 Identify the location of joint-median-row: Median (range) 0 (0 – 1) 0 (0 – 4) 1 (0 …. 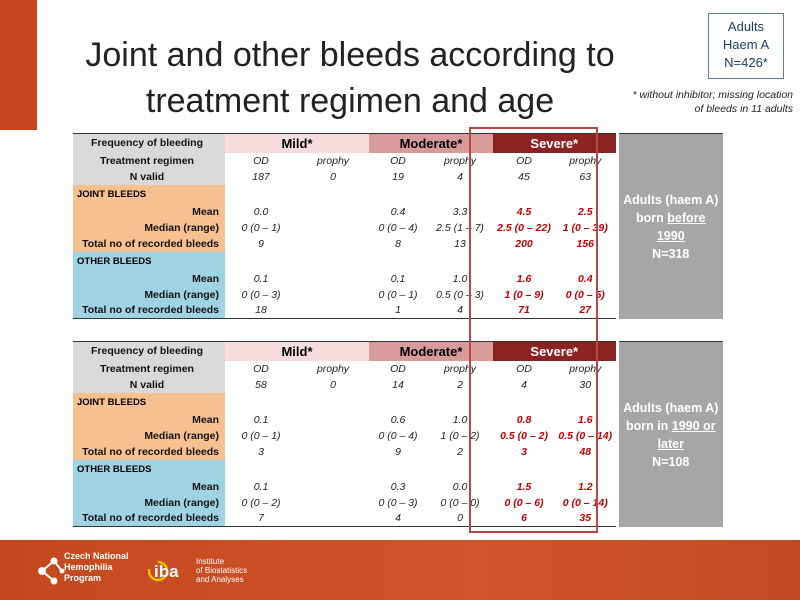
(398, 435).